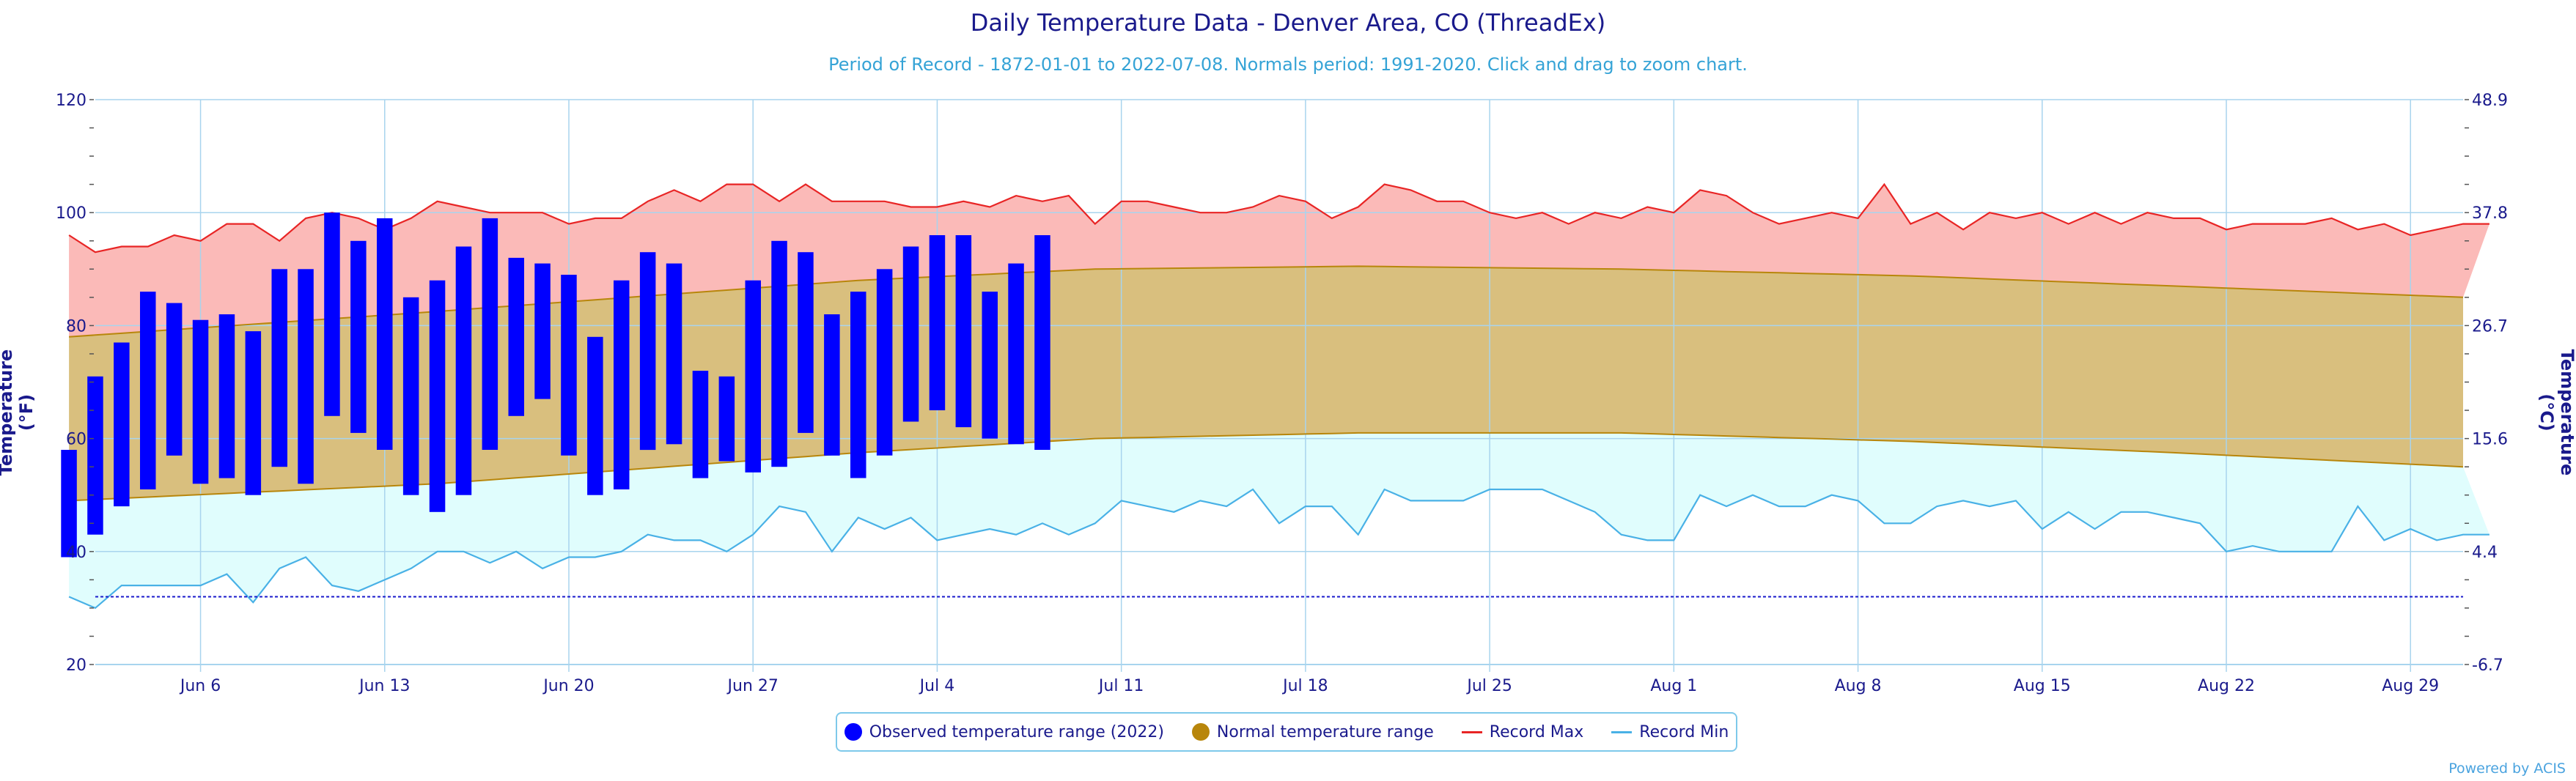  What do you see at coordinates (1278, 549) in the screenshot?
I see `record-min-line` at bounding box center [1278, 549].